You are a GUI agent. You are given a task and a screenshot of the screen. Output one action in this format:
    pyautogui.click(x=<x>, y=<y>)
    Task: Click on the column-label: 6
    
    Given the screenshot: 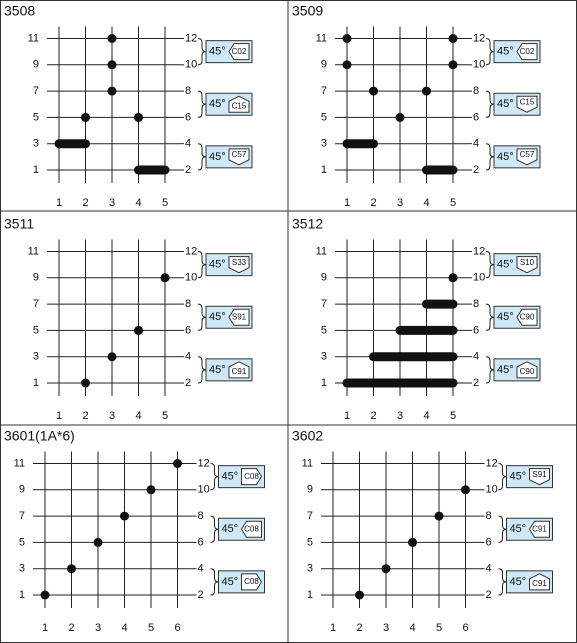 What is the action you would take?
    pyautogui.click(x=465, y=628)
    